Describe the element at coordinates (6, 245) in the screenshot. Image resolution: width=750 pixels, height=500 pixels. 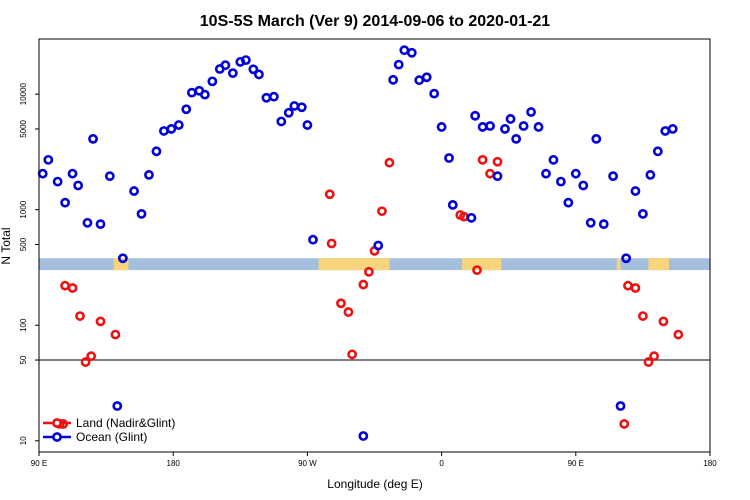
I see `y-axis-label: N Total` at that location.